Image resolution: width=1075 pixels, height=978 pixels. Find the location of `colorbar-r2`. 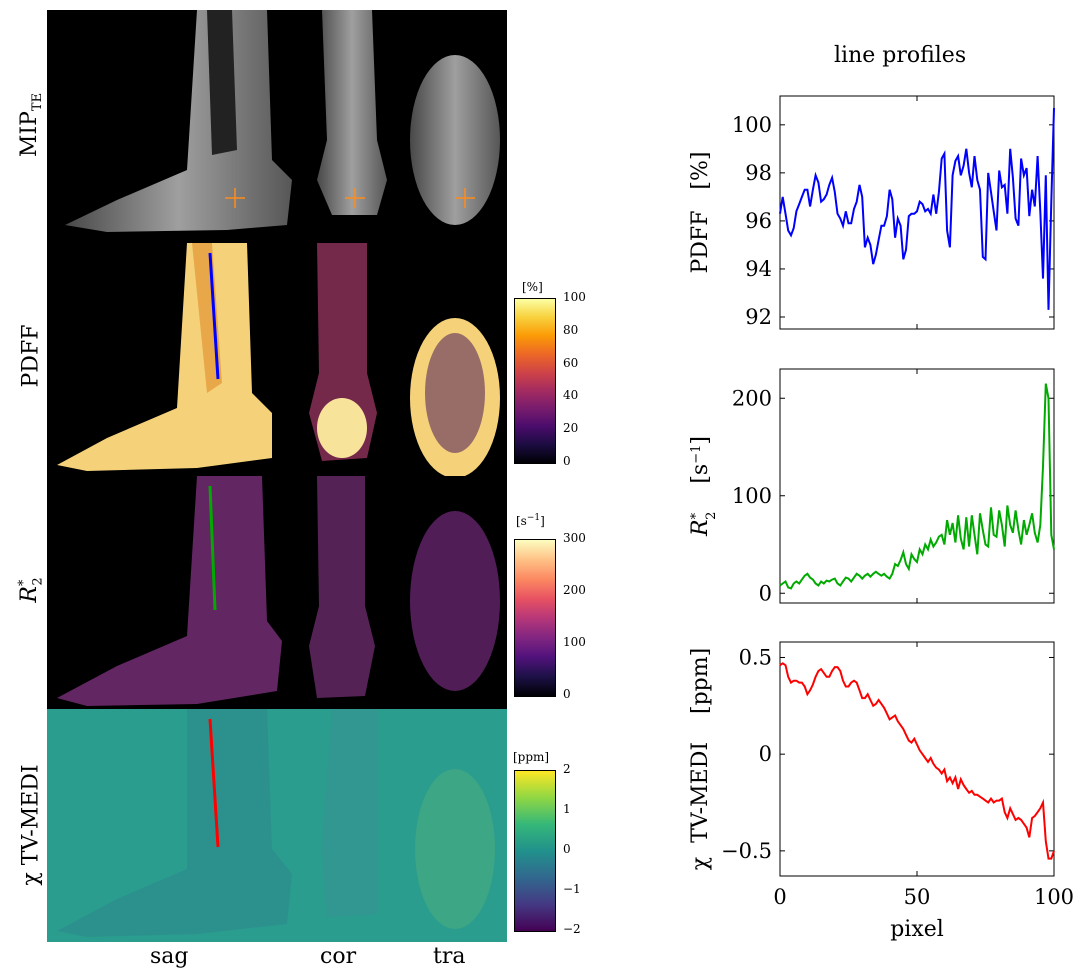

colorbar-r2 is located at coordinates (535, 618).